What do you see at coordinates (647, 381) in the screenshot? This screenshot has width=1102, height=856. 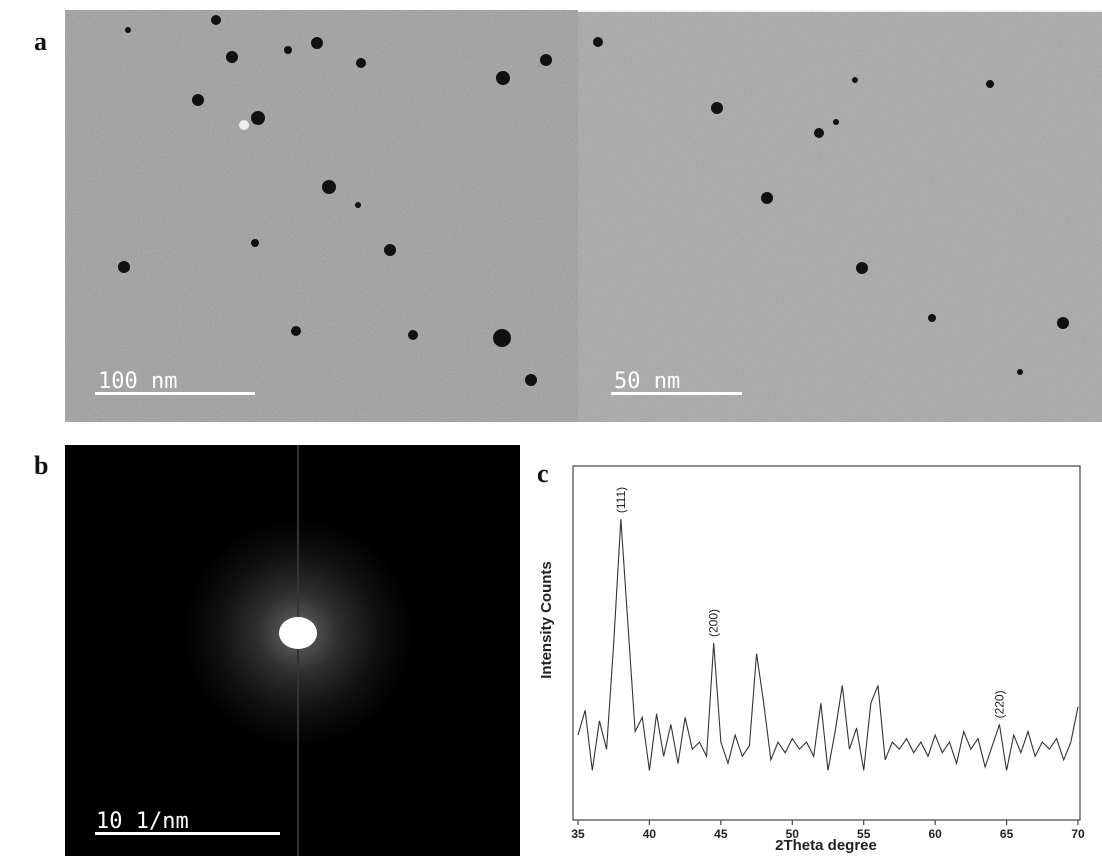 I see `scale-bar-label: 50 nm` at bounding box center [647, 381].